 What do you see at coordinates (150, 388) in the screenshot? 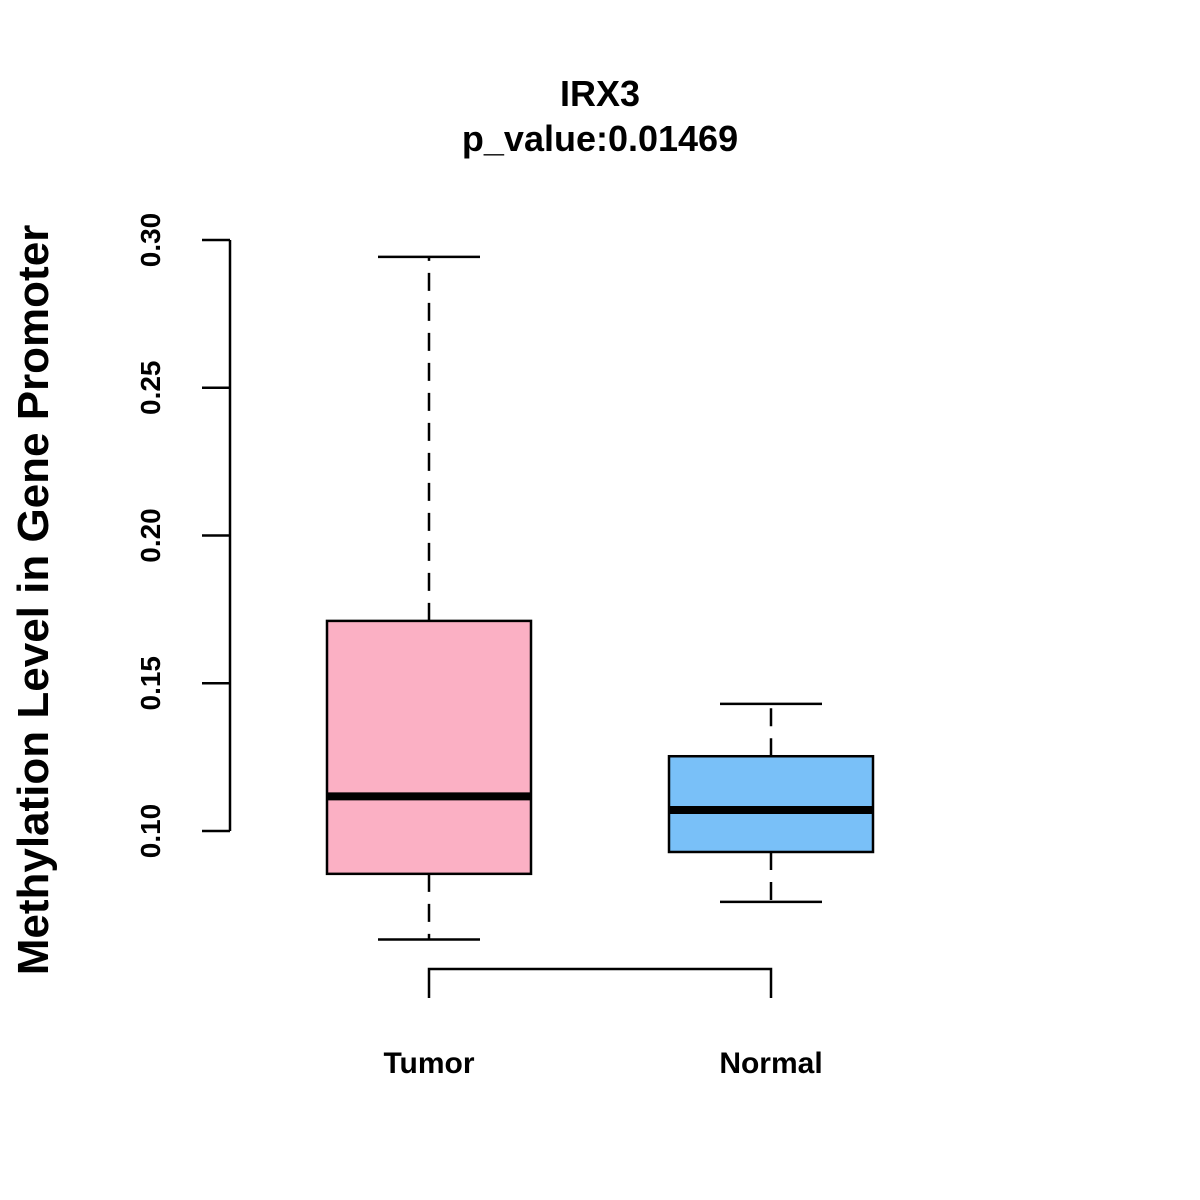
I see `y-tick-label: 0.25` at bounding box center [150, 388].